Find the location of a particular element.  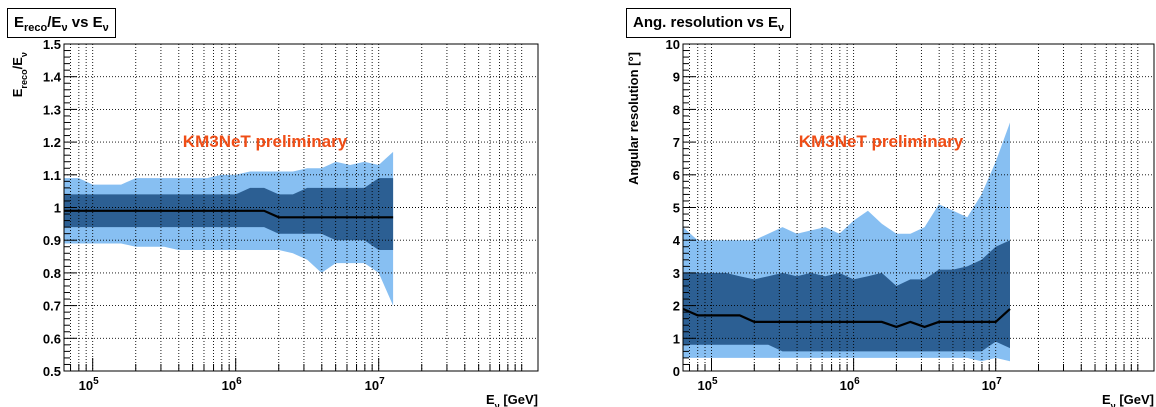

y-tick-label: 3 is located at coordinates (676, 273).